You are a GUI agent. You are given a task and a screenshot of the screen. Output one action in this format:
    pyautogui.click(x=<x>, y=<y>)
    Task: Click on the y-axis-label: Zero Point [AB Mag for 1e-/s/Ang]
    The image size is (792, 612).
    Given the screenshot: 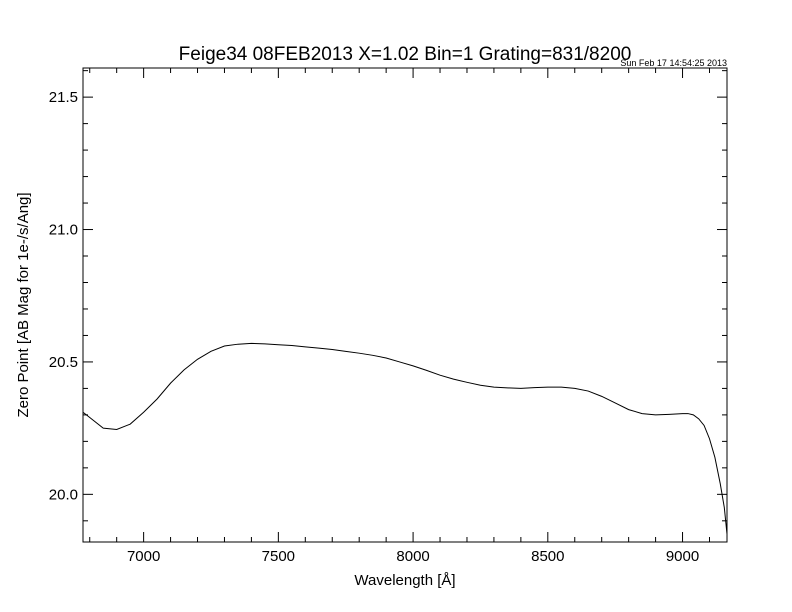 What is the action you would take?
    pyautogui.click(x=23, y=304)
    